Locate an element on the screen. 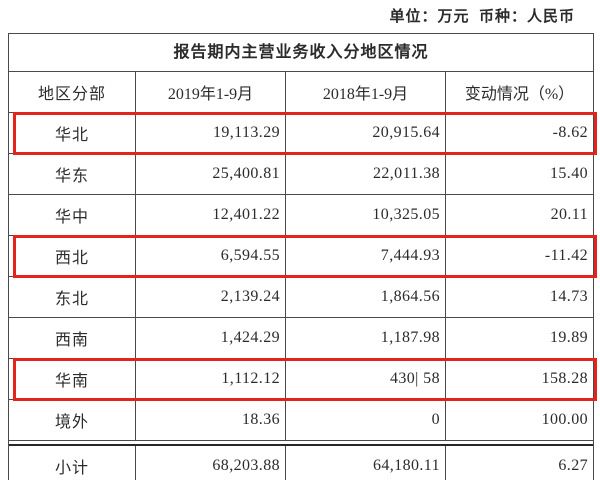 Image resolution: width=600 pixels, height=480 pixels. value-2019-cell: 12,401.22 is located at coordinates (211, 215).